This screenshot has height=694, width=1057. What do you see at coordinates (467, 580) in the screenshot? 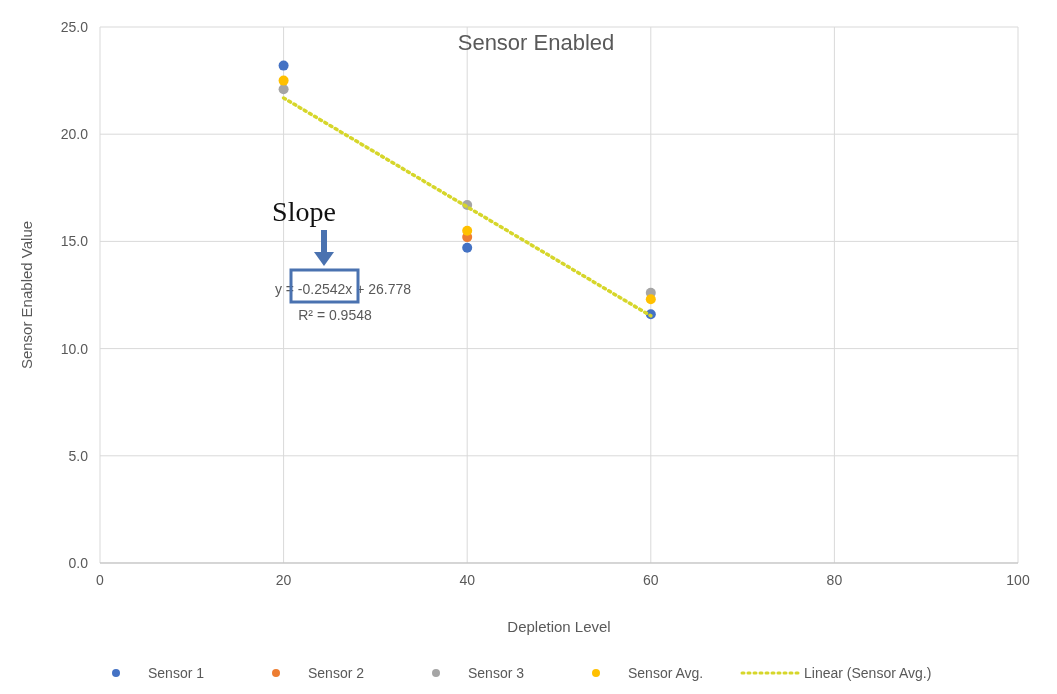
I see `x-tick-label: 40` at bounding box center [467, 580].